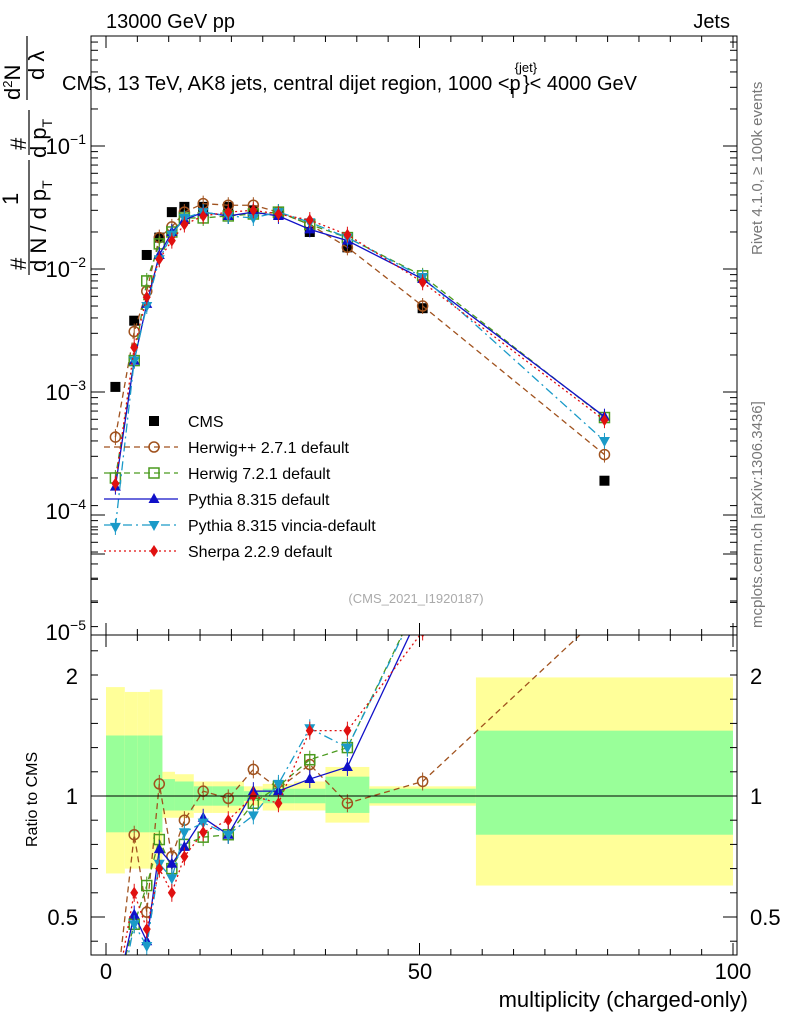 The image size is (786, 1024). What do you see at coordinates (170, 22) in the screenshot?
I see `header-left: 13000 GeV pp` at bounding box center [170, 22].